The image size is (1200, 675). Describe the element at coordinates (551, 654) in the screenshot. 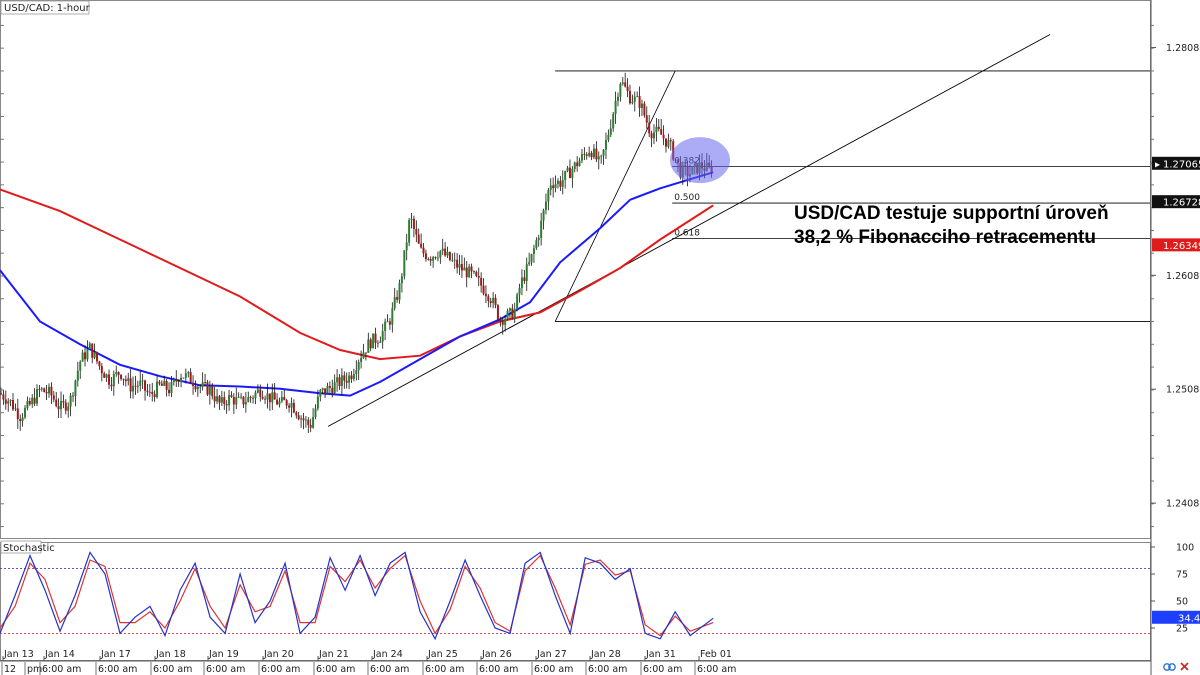

I see `time-tick-label: Jan 27` at that location.